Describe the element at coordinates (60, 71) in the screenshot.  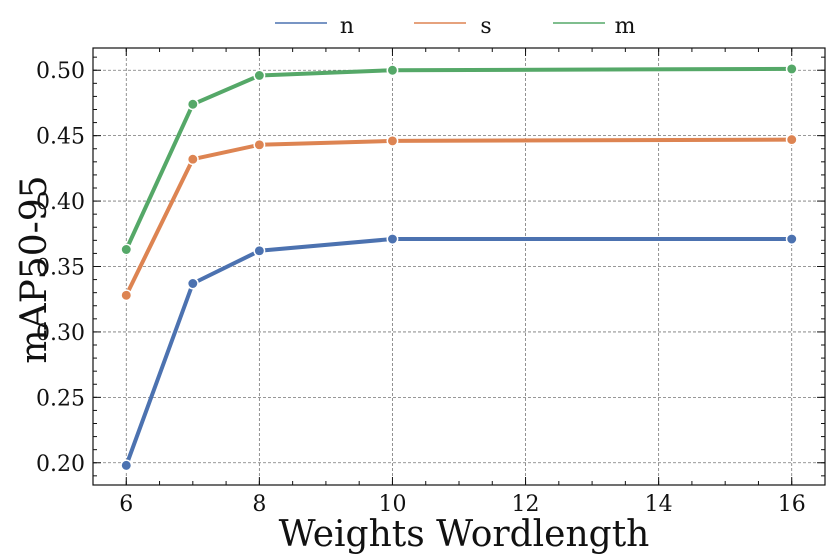
I see `y-tick-label: 0.50` at that location.